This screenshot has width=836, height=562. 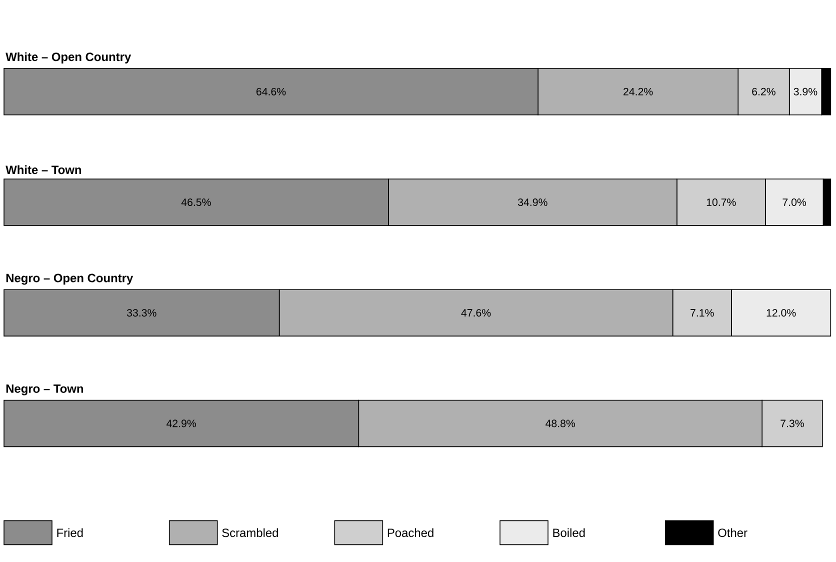 I want to click on legend-label: Boiled, so click(x=569, y=533).